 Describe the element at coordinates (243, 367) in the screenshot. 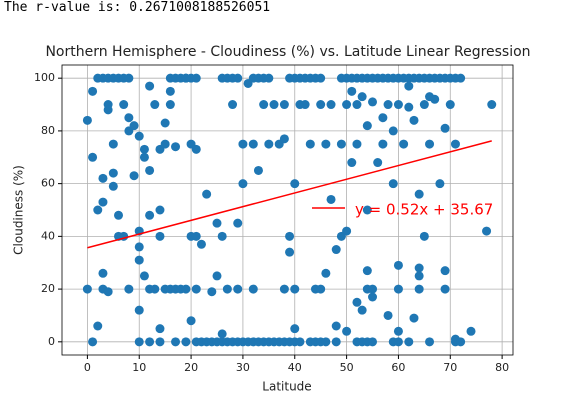

I see `x-tick-label: 30` at that location.